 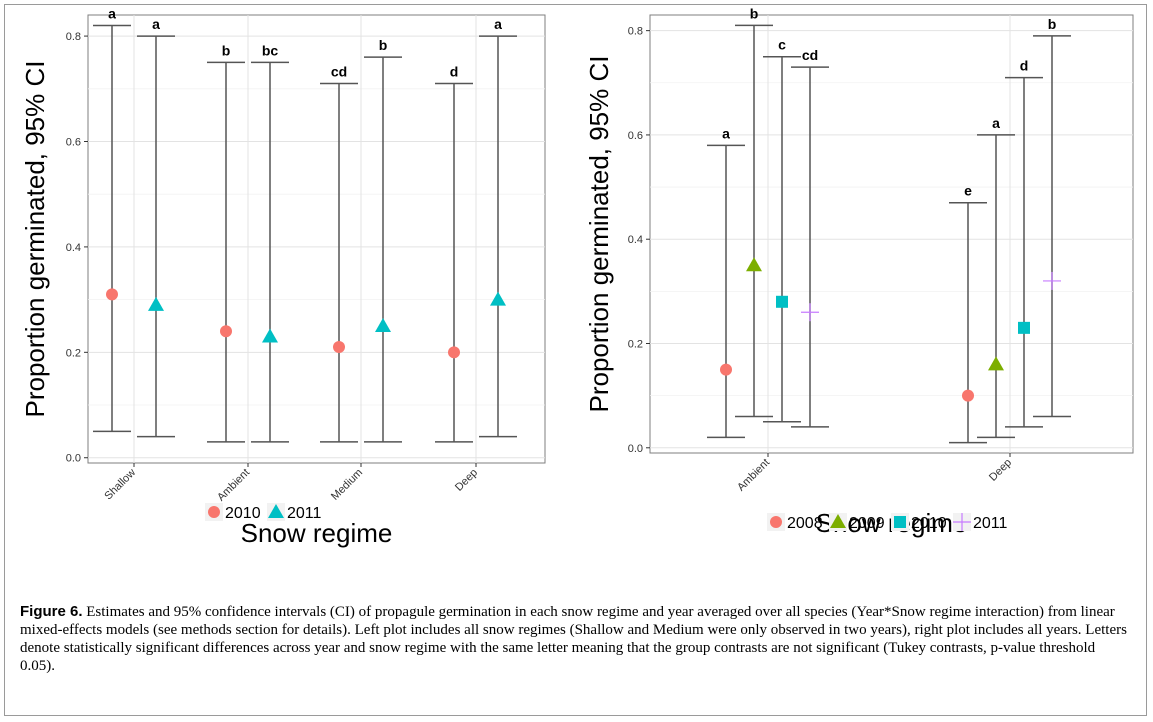 What do you see at coordinates (317, 533) in the screenshot?
I see `x-axis-title: Snow regime` at bounding box center [317, 533].